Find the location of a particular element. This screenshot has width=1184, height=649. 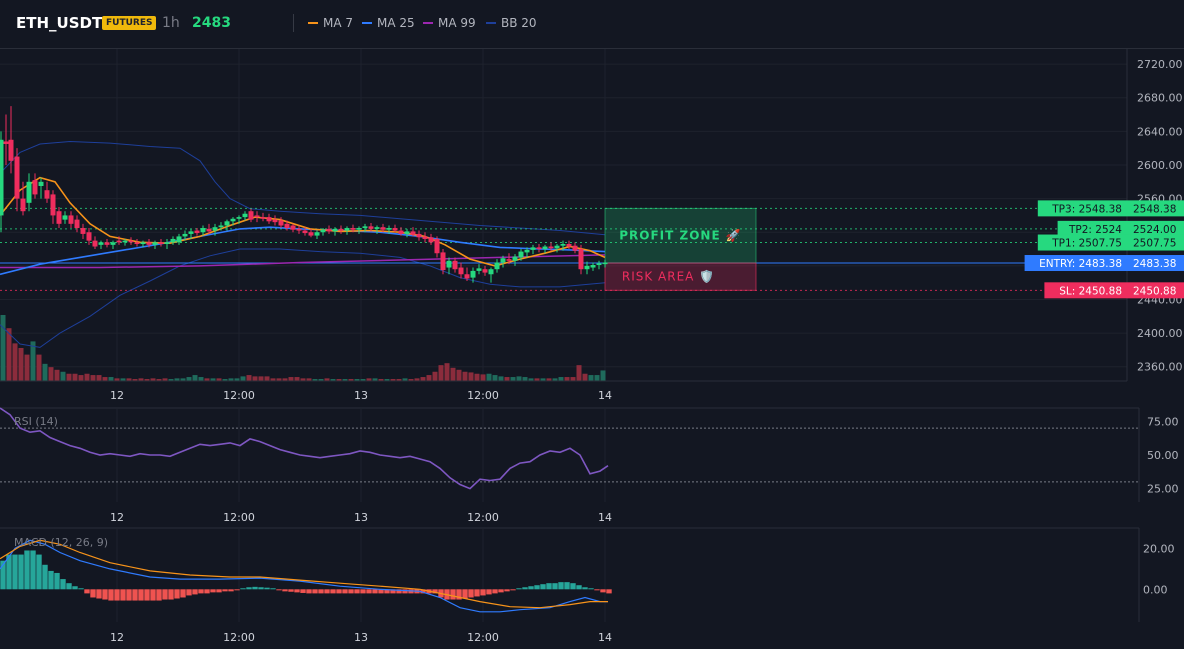

legend-bb20: BB 20 is located at coordinates (511, 23).